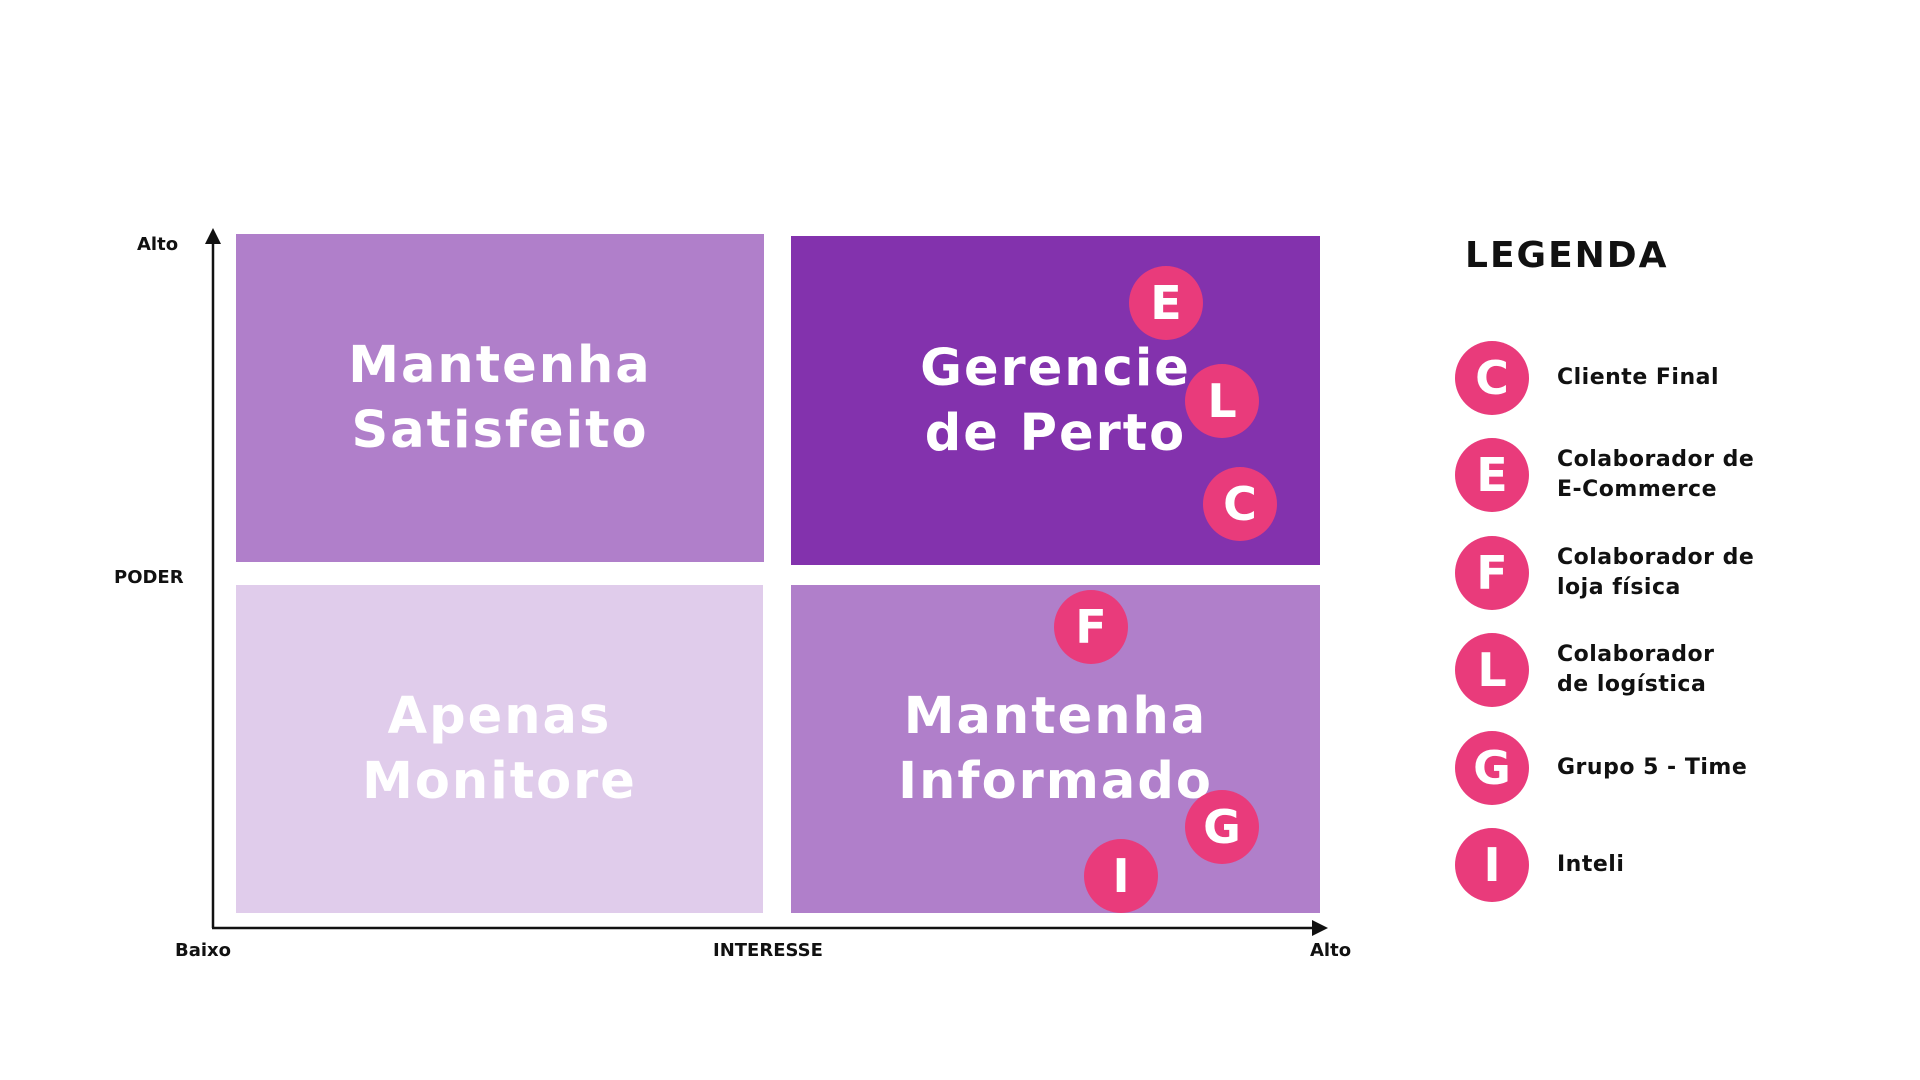 Image resolution: width=1920 pixels, height=1080 pixels. Describe the element at coordinates (1492, 670) in the screenshot. I see `legend-badge: L` at that location.